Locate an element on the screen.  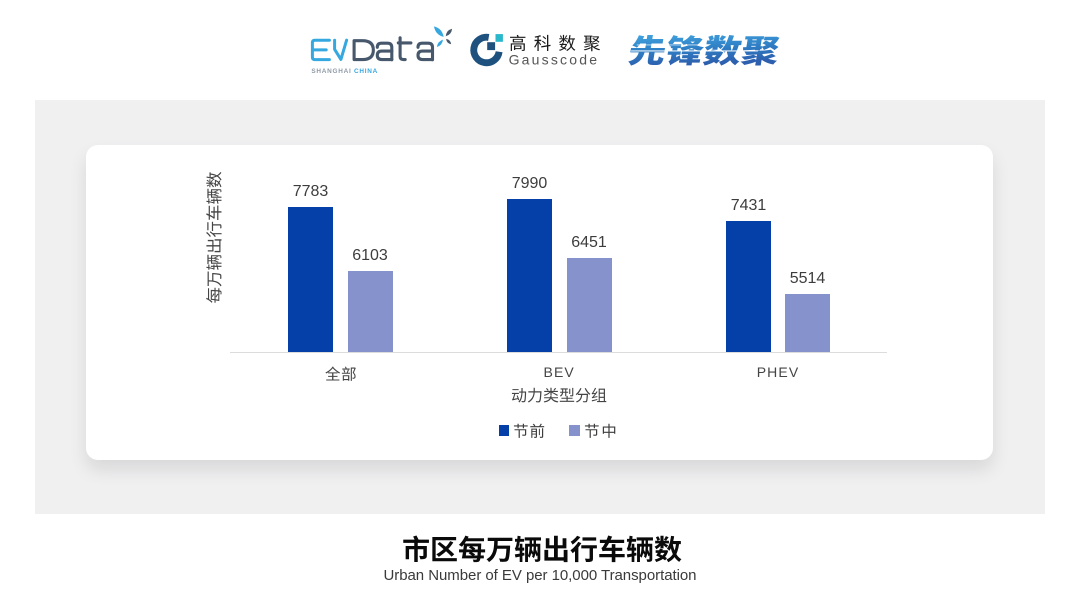
svg-text: SHANGHAI CHINA is located at coordinates (344, 71).